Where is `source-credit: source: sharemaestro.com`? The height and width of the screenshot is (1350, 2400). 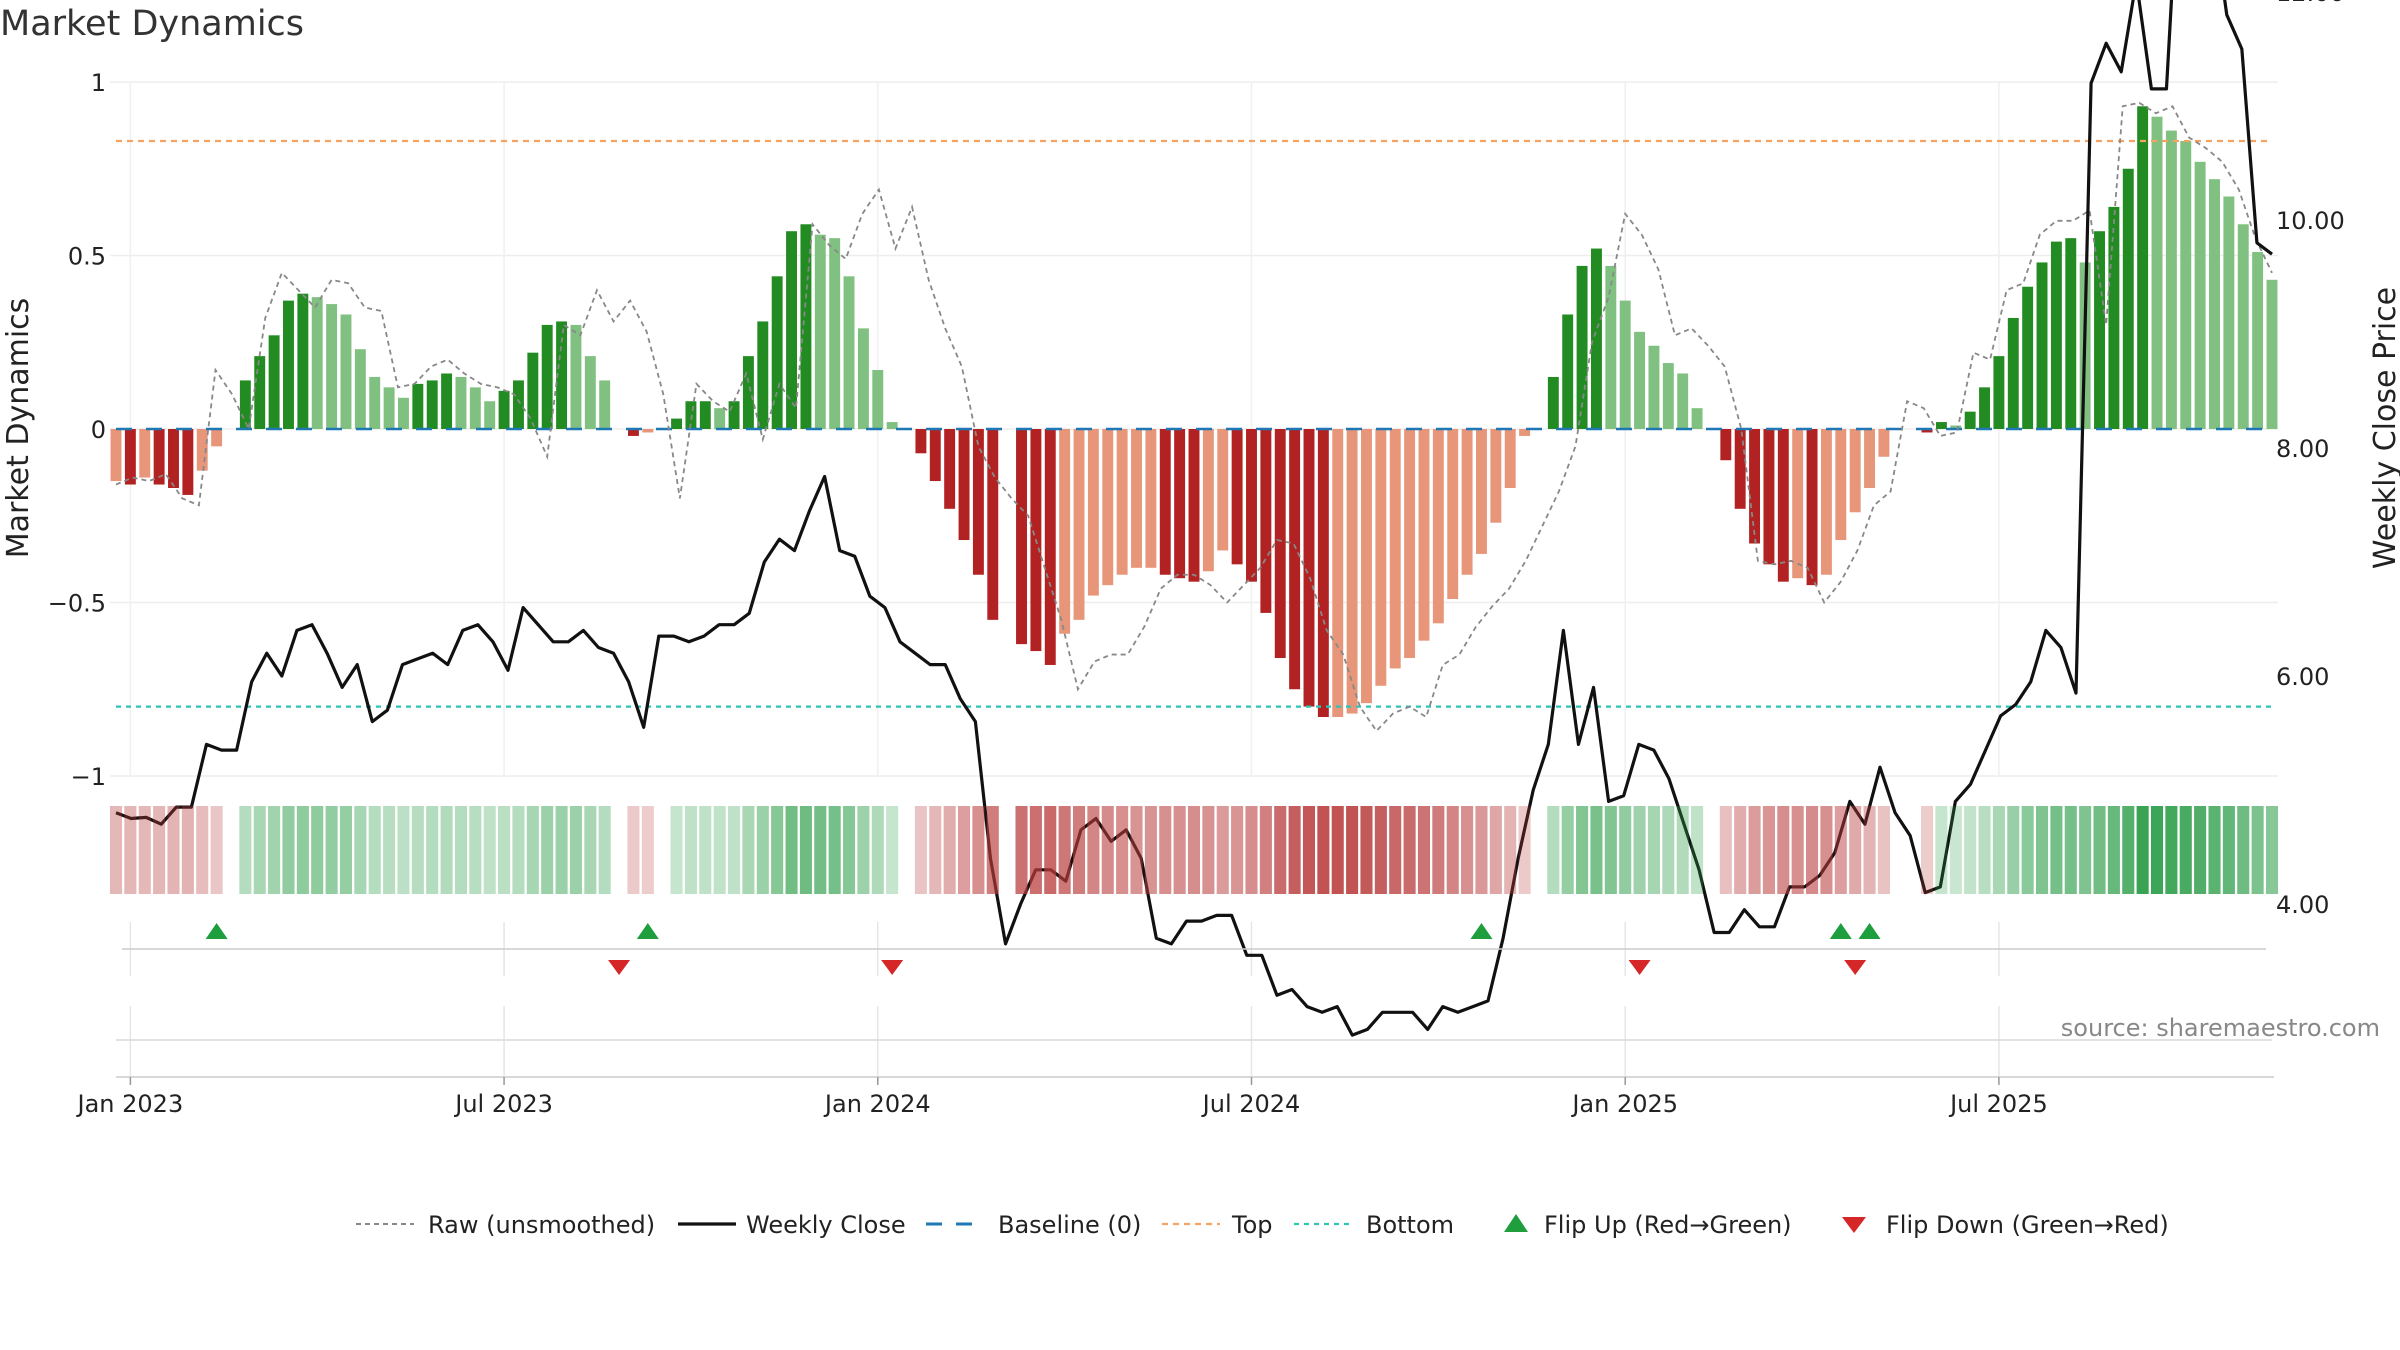
source-credit: source: sharemaestro.com is located at coordinates (2220, 1028).